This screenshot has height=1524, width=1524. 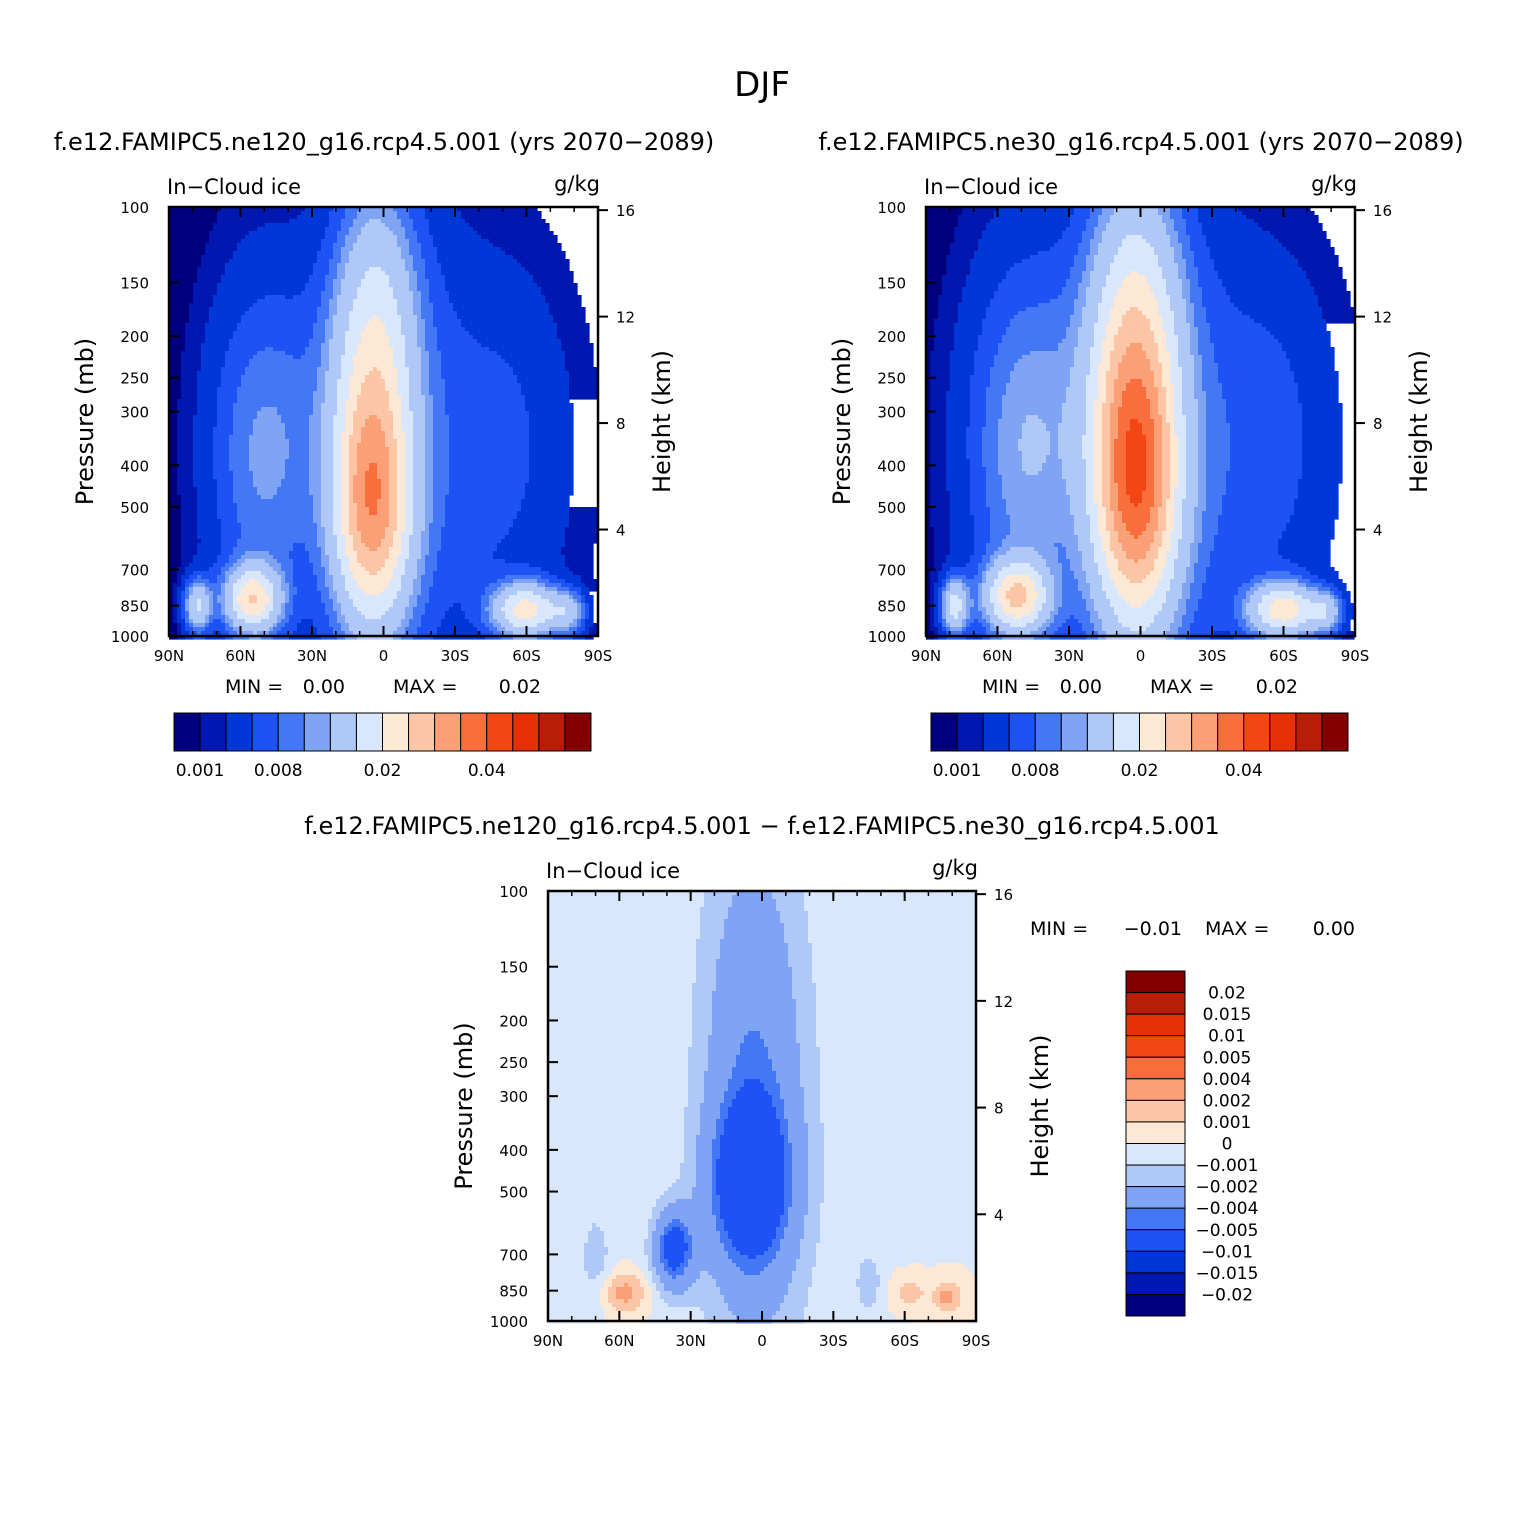 I want to click on x-tick-label: 60N, so click(x=240, y=656).